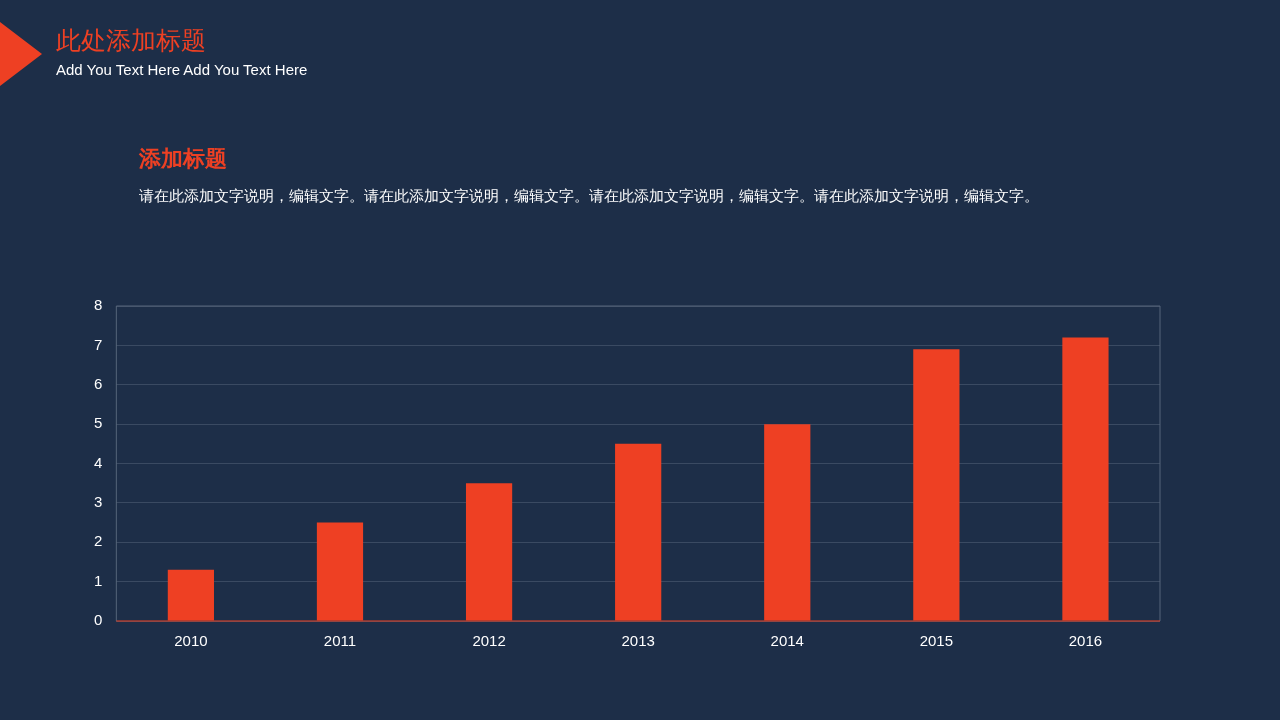 The height and width of the screenshot is (720, 1280). What do you see at coordinates (98, 305) in the screenshot?
I see `y-tick-label: 8` at bounding box center [98, 305].